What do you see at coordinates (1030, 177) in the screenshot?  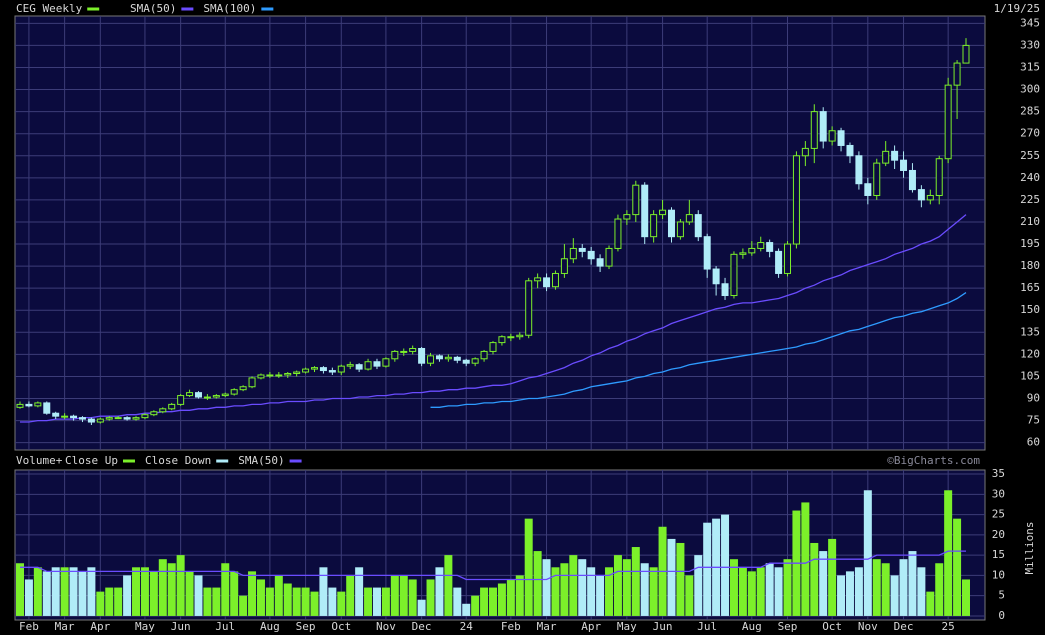 I see `y-tick-label: 240` at bounding box center [1030, 177].